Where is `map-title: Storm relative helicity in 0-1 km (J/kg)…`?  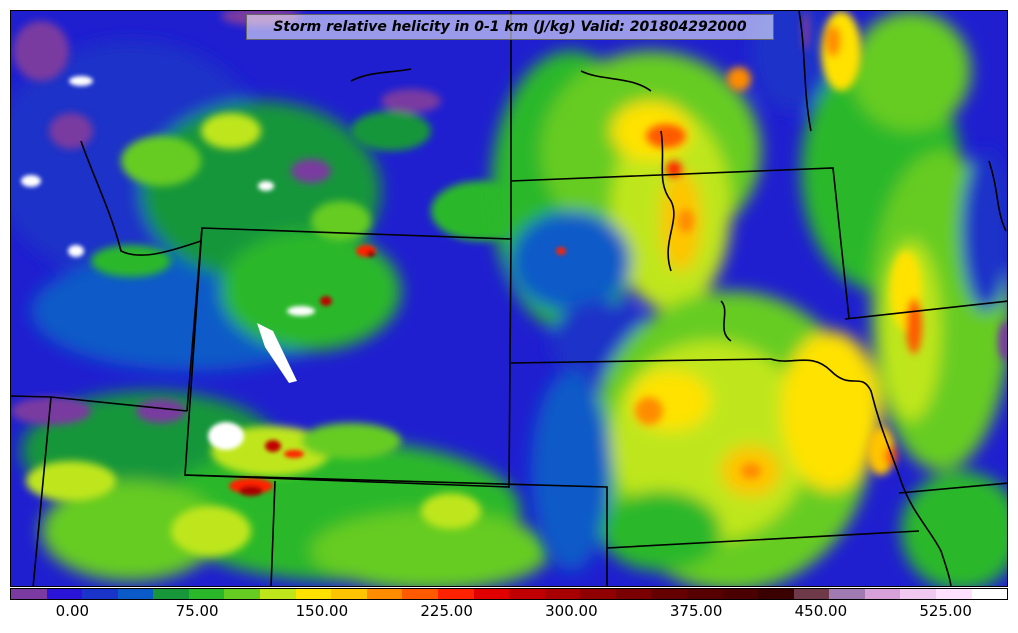 map-title: Storm relative helicity in 0-1 km (J/kg)… is located at coordinates (510, 27).